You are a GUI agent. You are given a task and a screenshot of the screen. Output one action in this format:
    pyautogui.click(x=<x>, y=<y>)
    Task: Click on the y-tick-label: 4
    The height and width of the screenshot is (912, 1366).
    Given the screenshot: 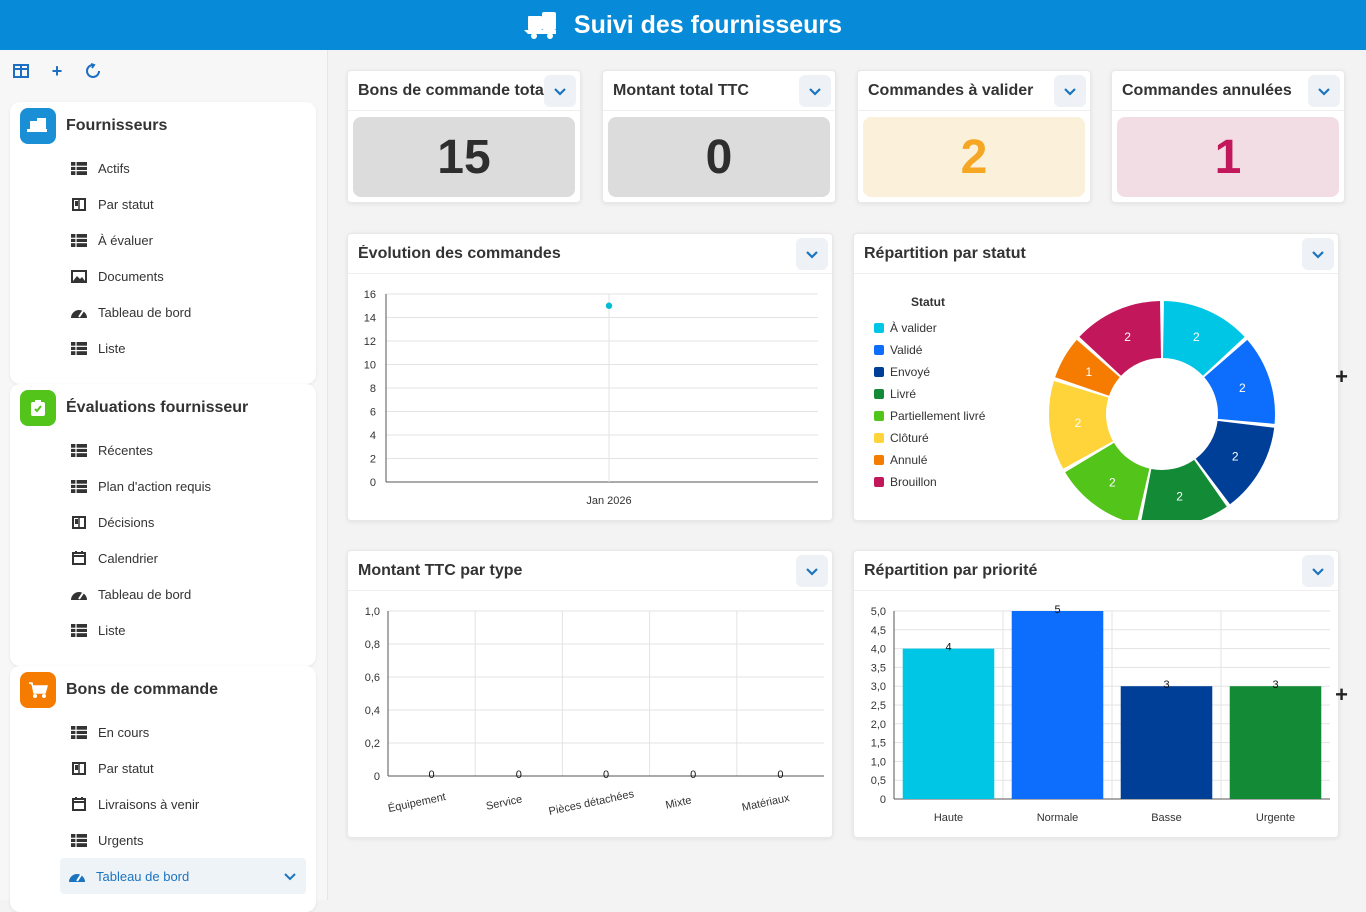 What is the action you would take?
    pyautogui.click(x=373, y=436)
    